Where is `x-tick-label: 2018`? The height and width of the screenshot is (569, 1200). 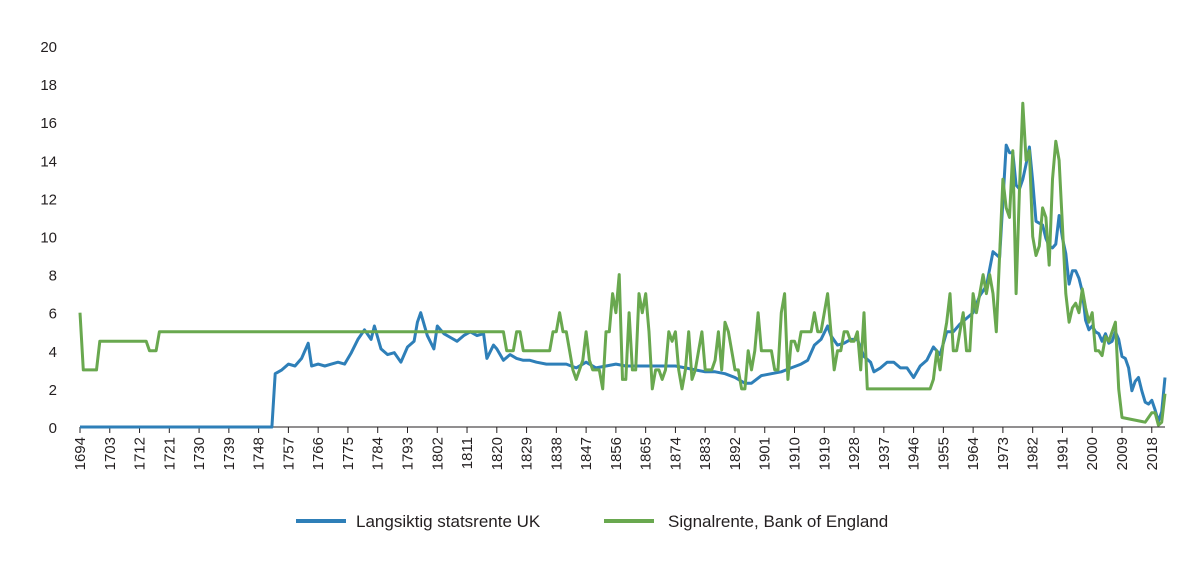 x-tick-label: 2018 is located at coordinates (1152, 453).